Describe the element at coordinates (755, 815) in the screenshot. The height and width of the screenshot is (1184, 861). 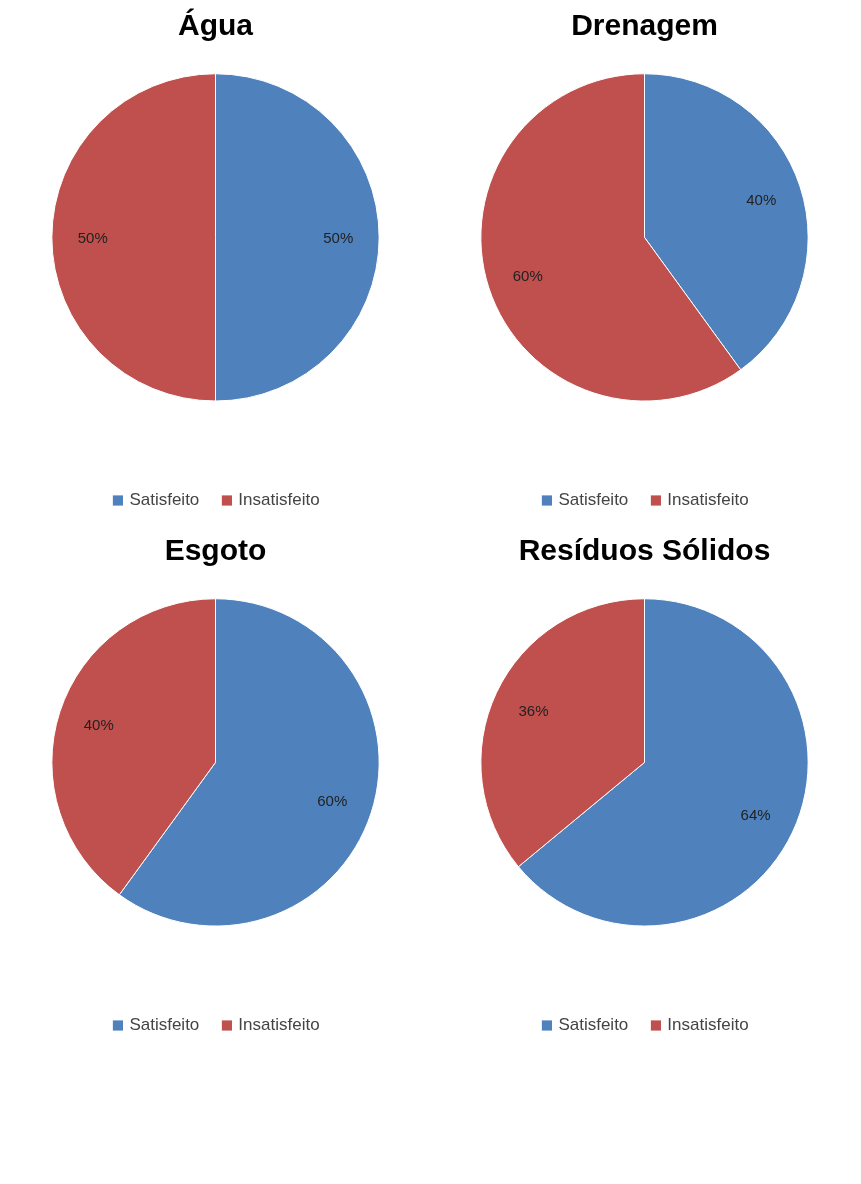
I see `data-label: 64%` at that location.